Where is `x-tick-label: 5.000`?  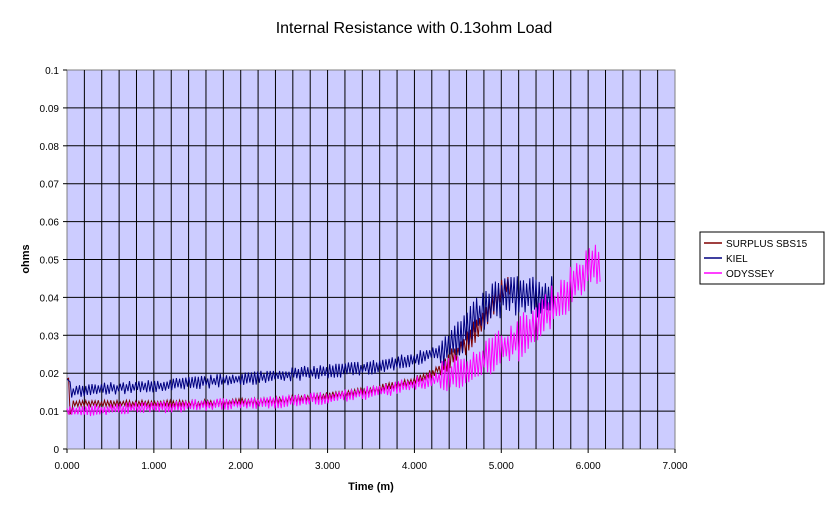 x-tick-label: 5.000 is located at coordinates (501, 466).